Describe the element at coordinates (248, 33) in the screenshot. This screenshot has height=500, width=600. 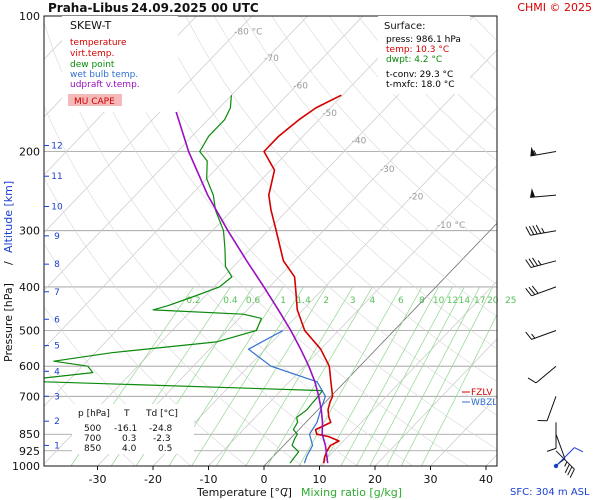
I see `isotherm-label: -80 °C` at that location.